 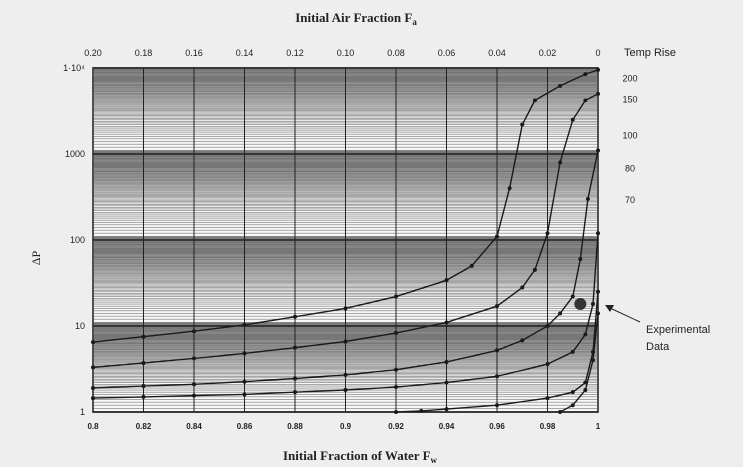 I want to click on x-tick-label-bottom: 0.8, so click(x=93, y=426).